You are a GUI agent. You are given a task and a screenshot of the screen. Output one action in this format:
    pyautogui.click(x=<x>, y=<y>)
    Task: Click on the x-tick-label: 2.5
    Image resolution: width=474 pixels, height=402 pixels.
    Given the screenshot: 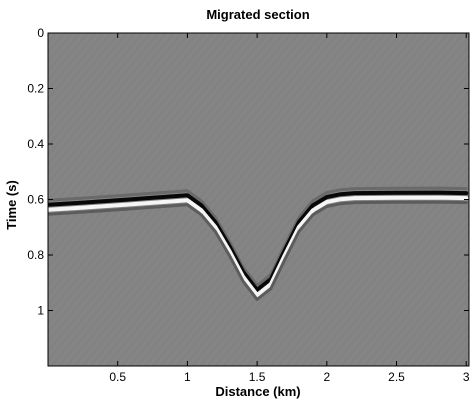 What is the action you would take?
    pyautogui.click(x=396, y=377)
    